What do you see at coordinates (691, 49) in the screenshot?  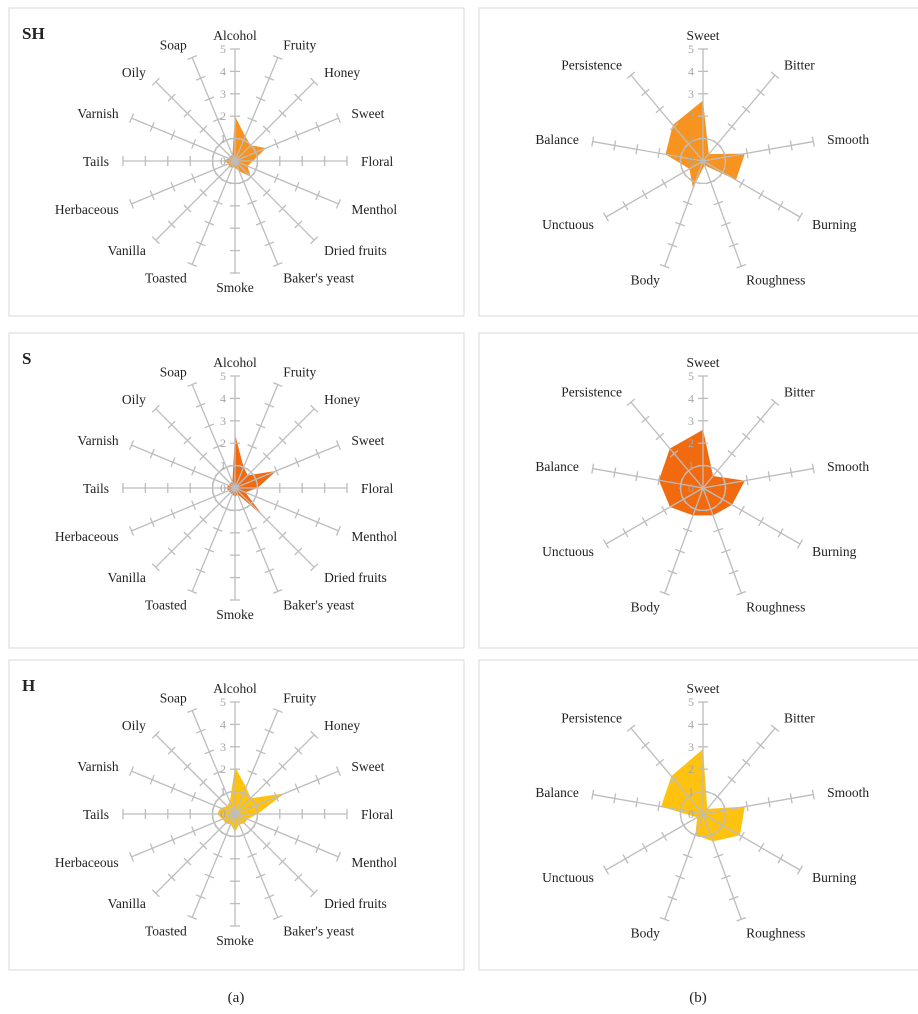 I see `scale-label: 5` at bounding box center [691, 49].